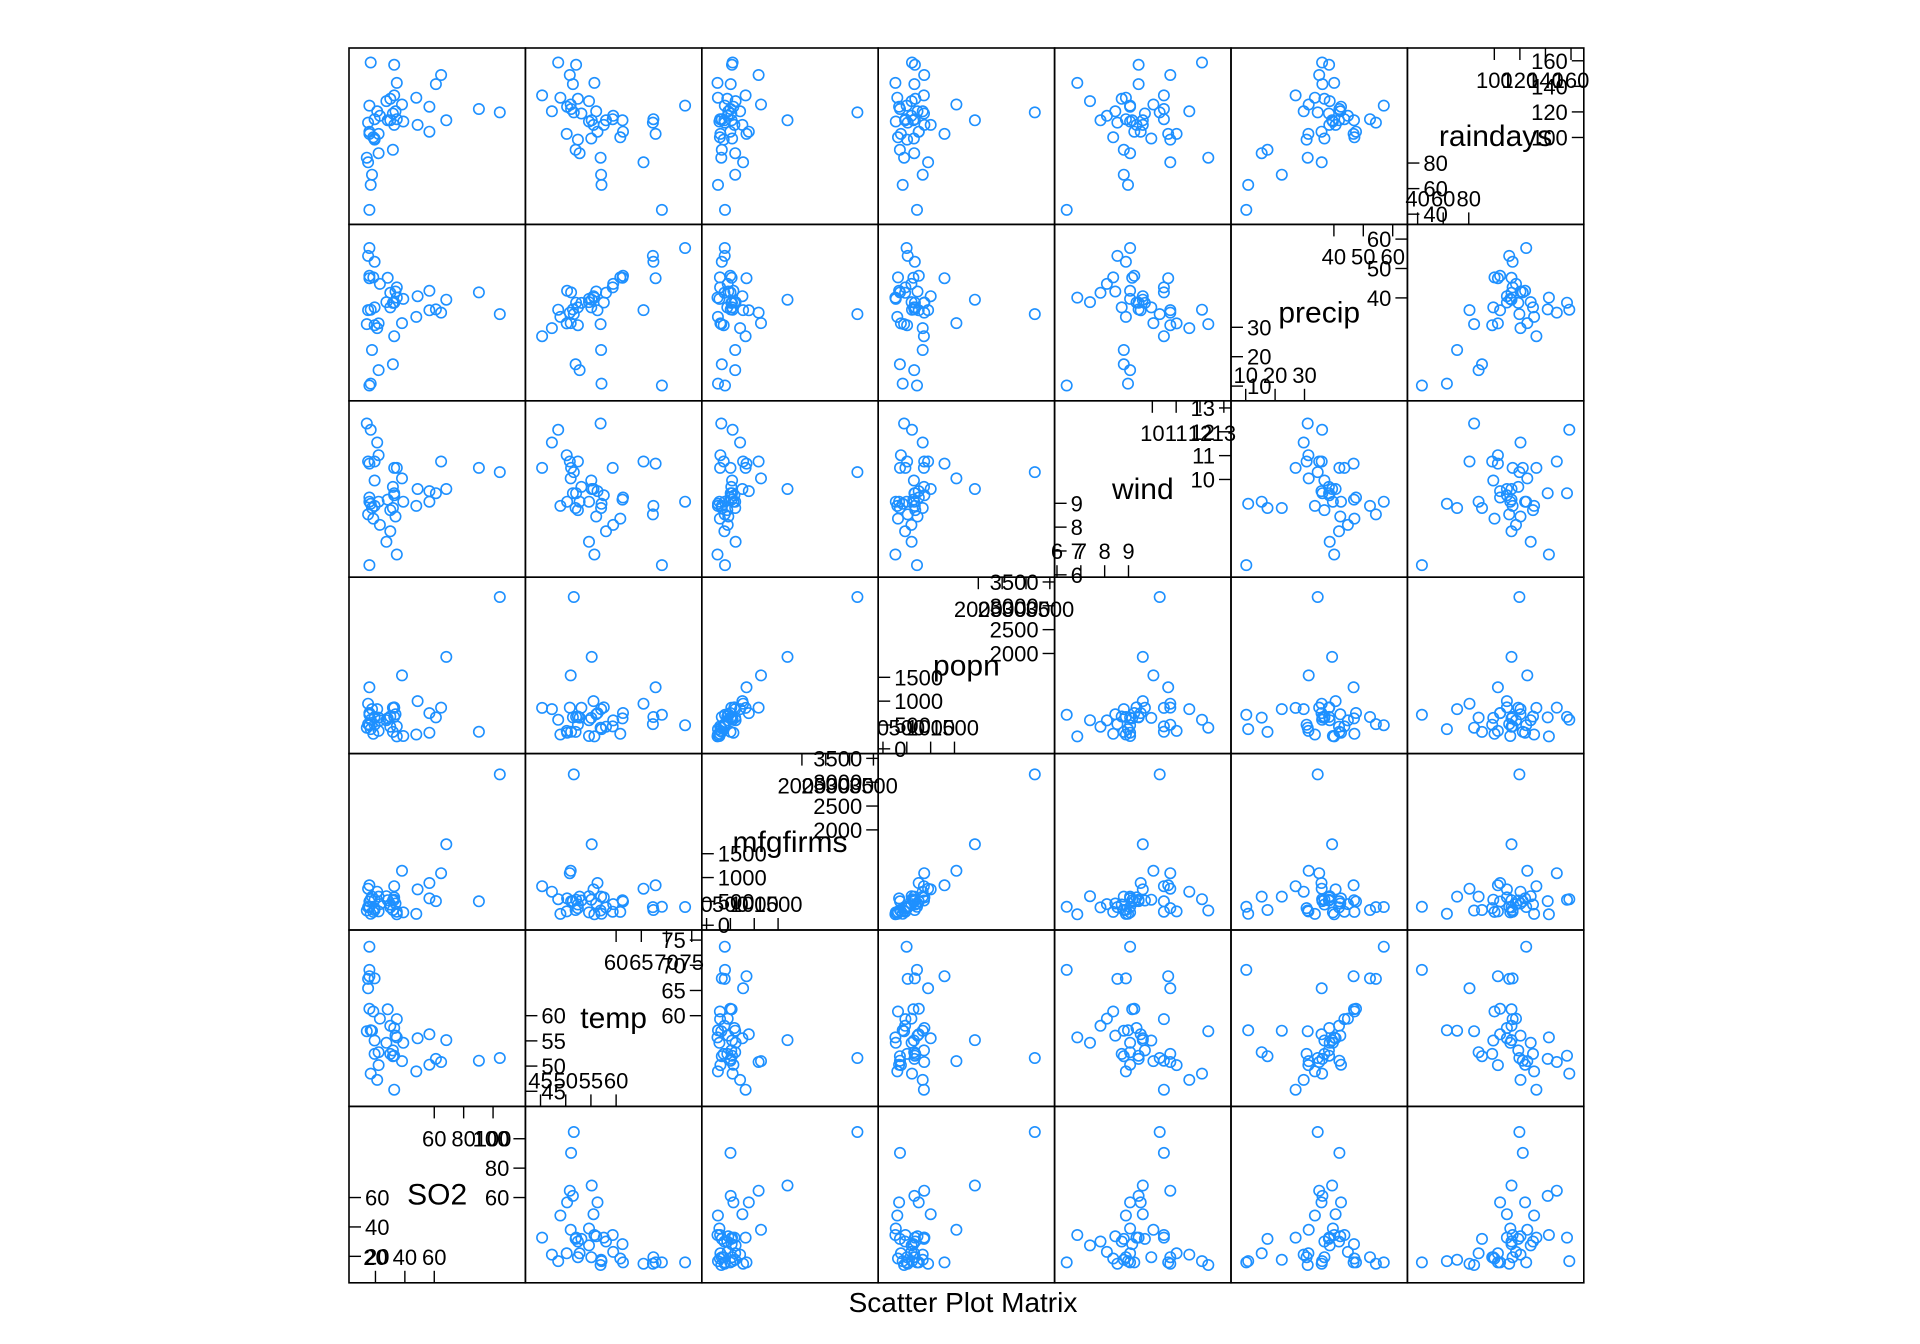 Image resolution: width=1920 pixels, height=1344 pixels. Describe the element at coordinates (1319, 1194) in the screenshot. I see `panel-precip-vs-so2` at that location.